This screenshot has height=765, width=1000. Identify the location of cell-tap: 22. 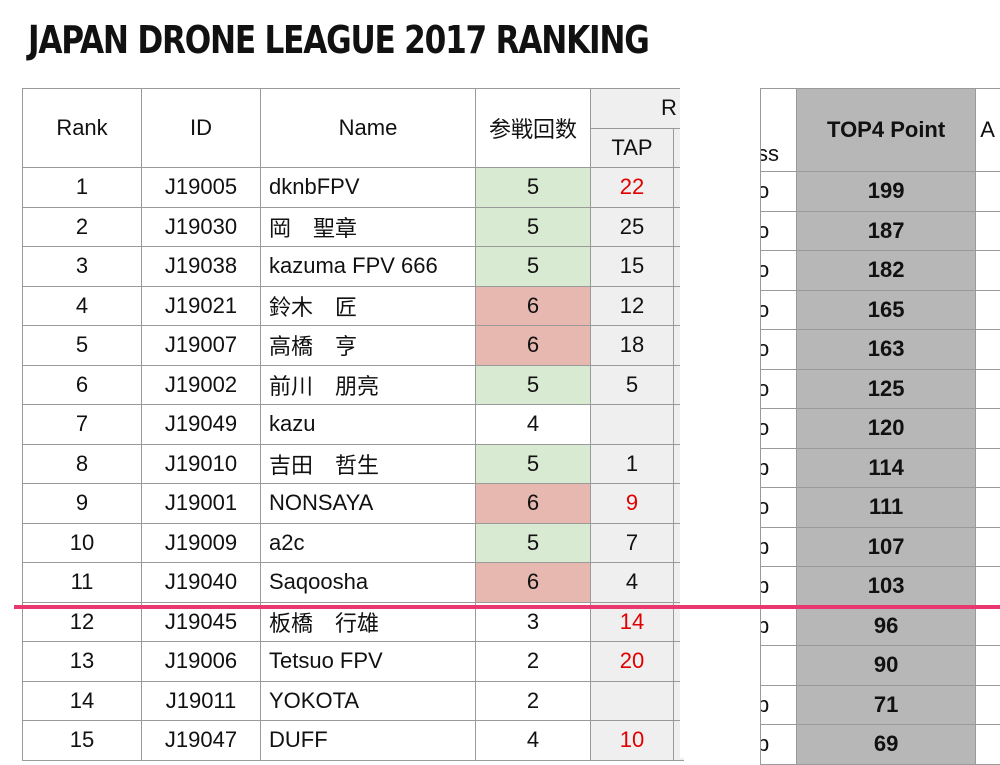
(632, 188).